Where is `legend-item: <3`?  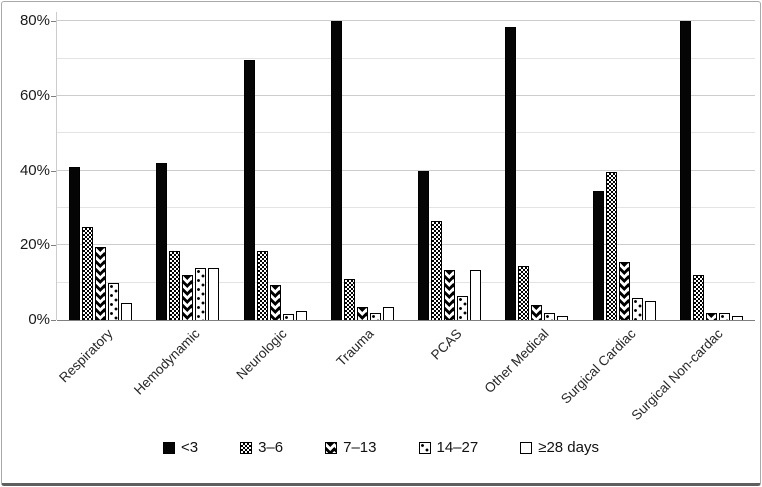 legend-item: <3 is located at coordinates (180, 447).